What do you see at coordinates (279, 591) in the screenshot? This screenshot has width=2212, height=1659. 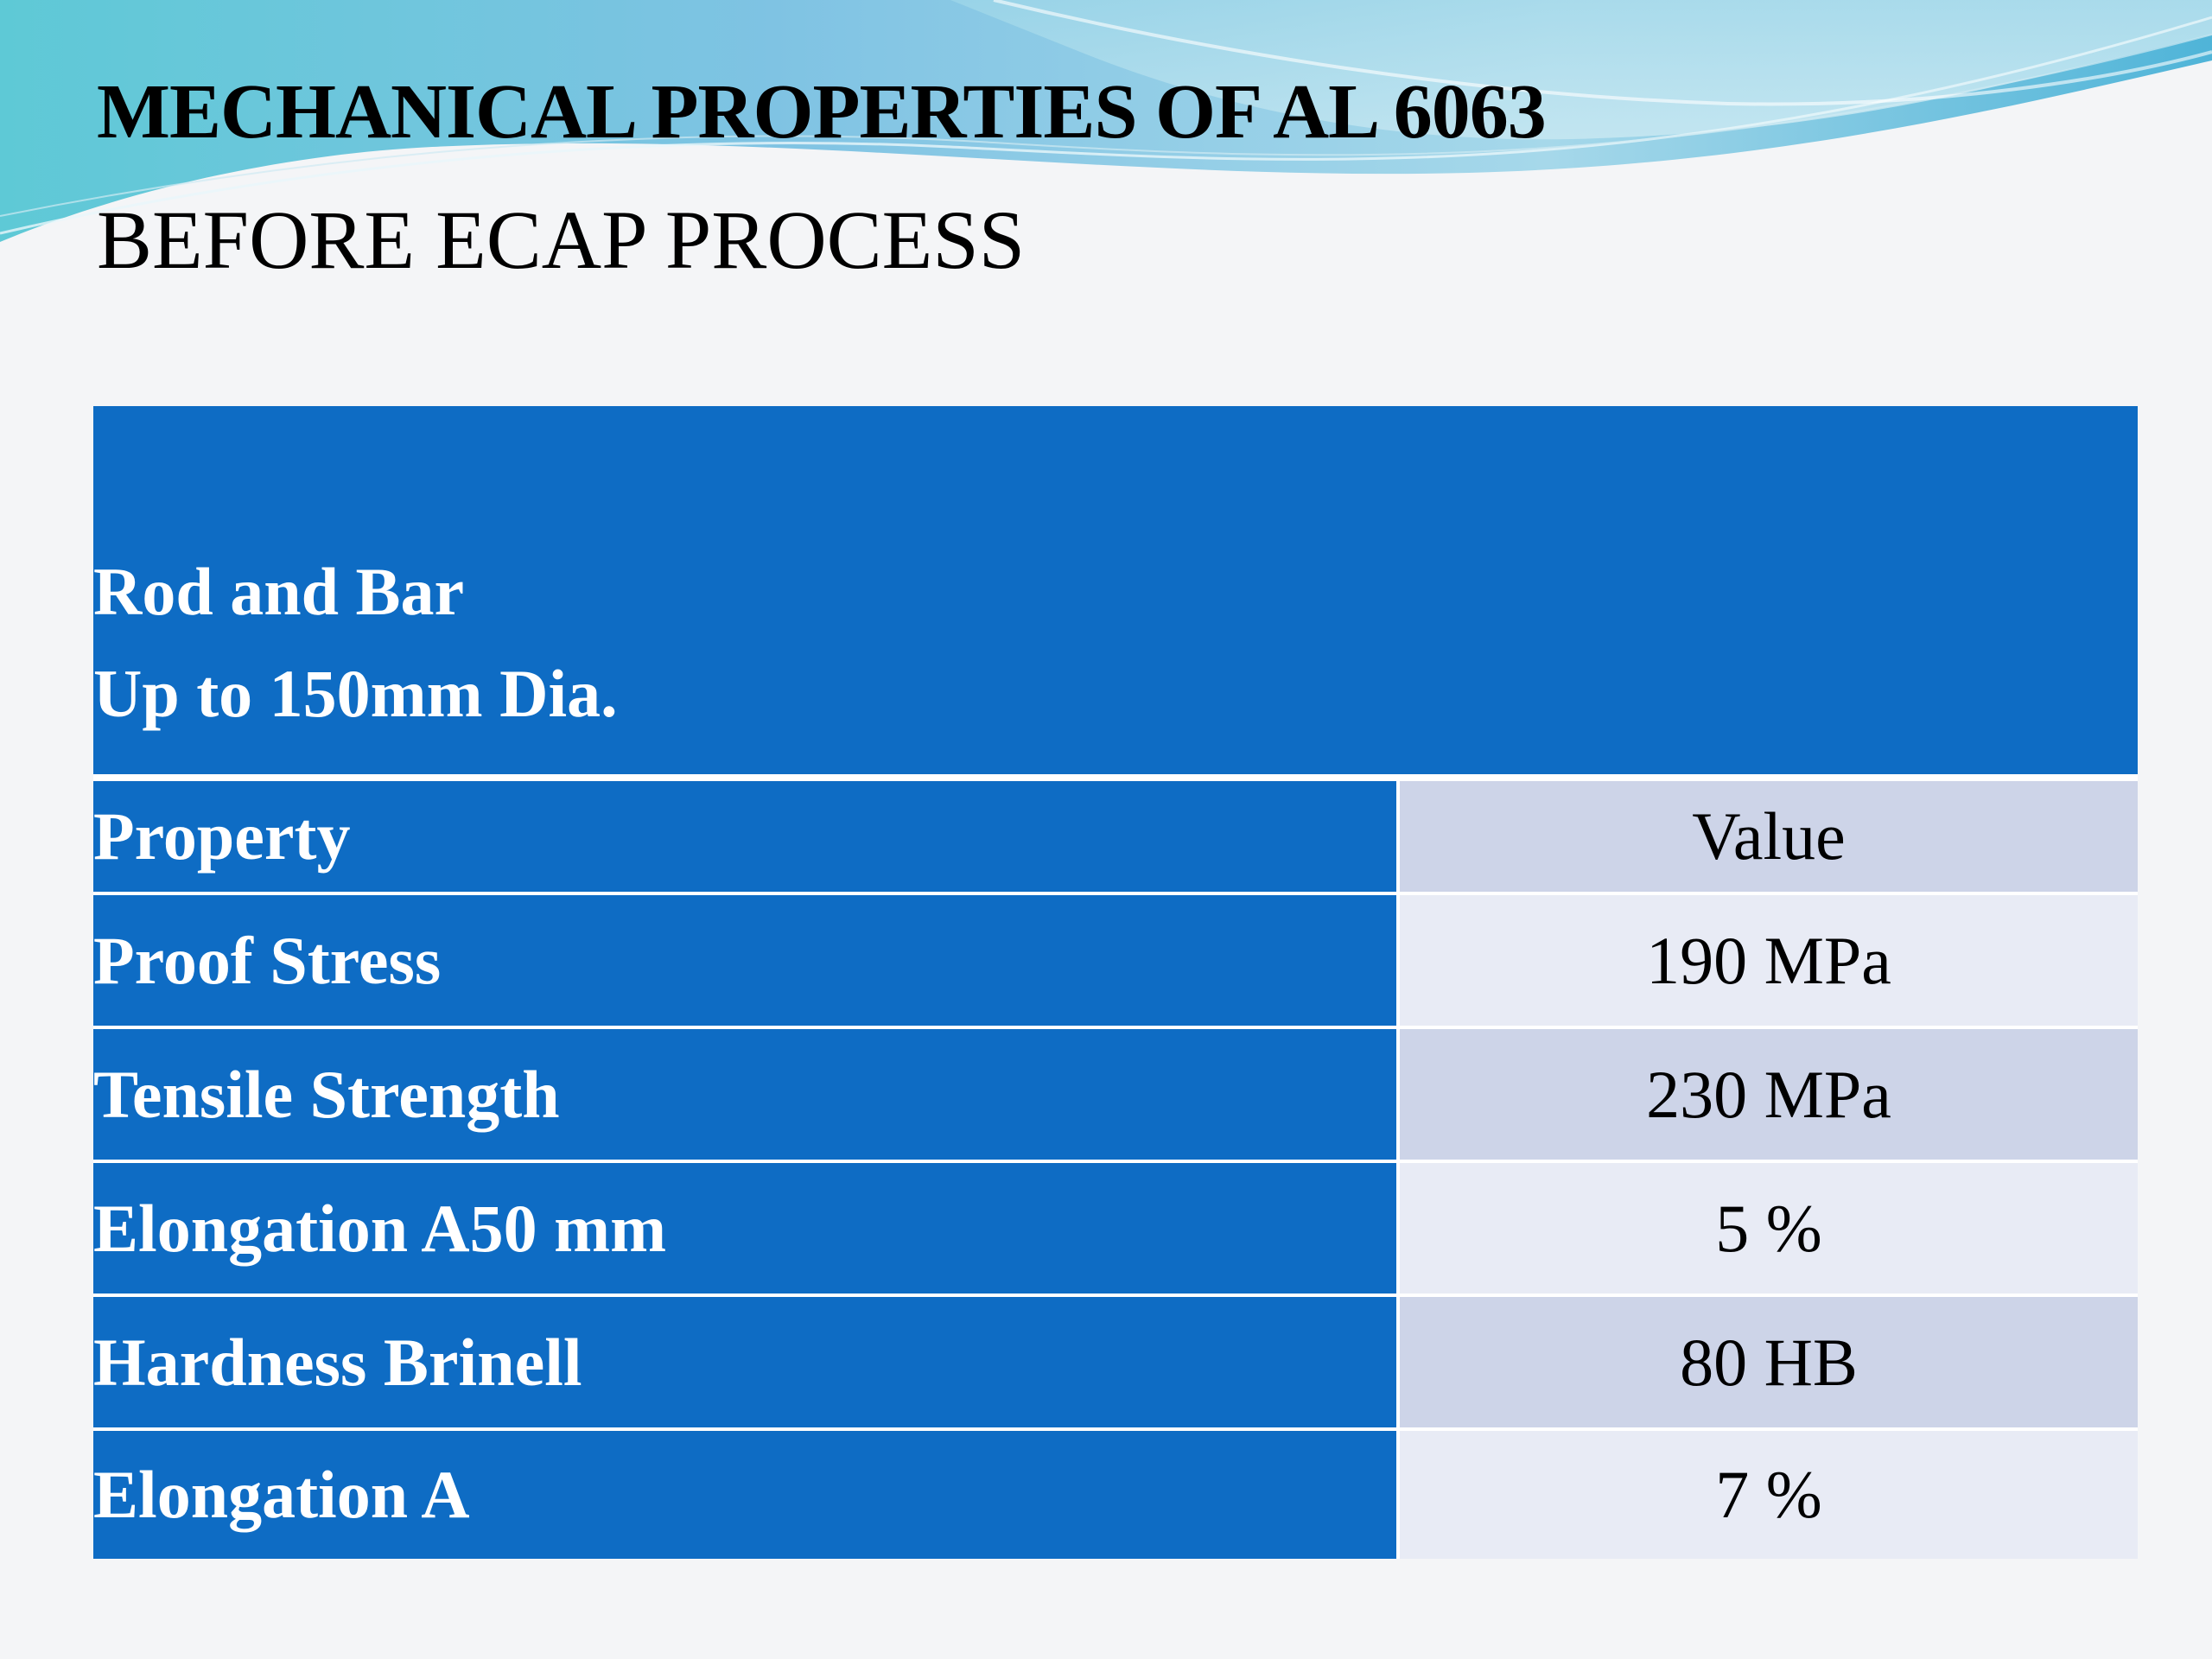 I see `header-line-1: Rod and Bar` at bounding box center [279, 591].